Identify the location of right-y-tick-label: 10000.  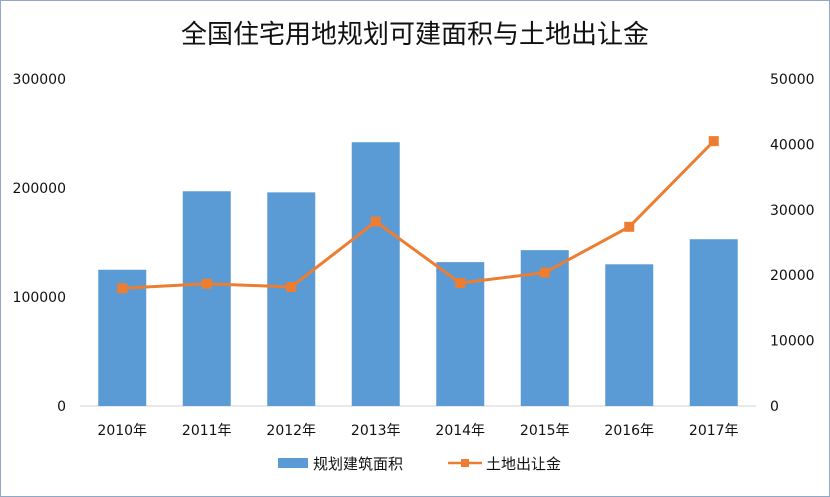
(792, 342).